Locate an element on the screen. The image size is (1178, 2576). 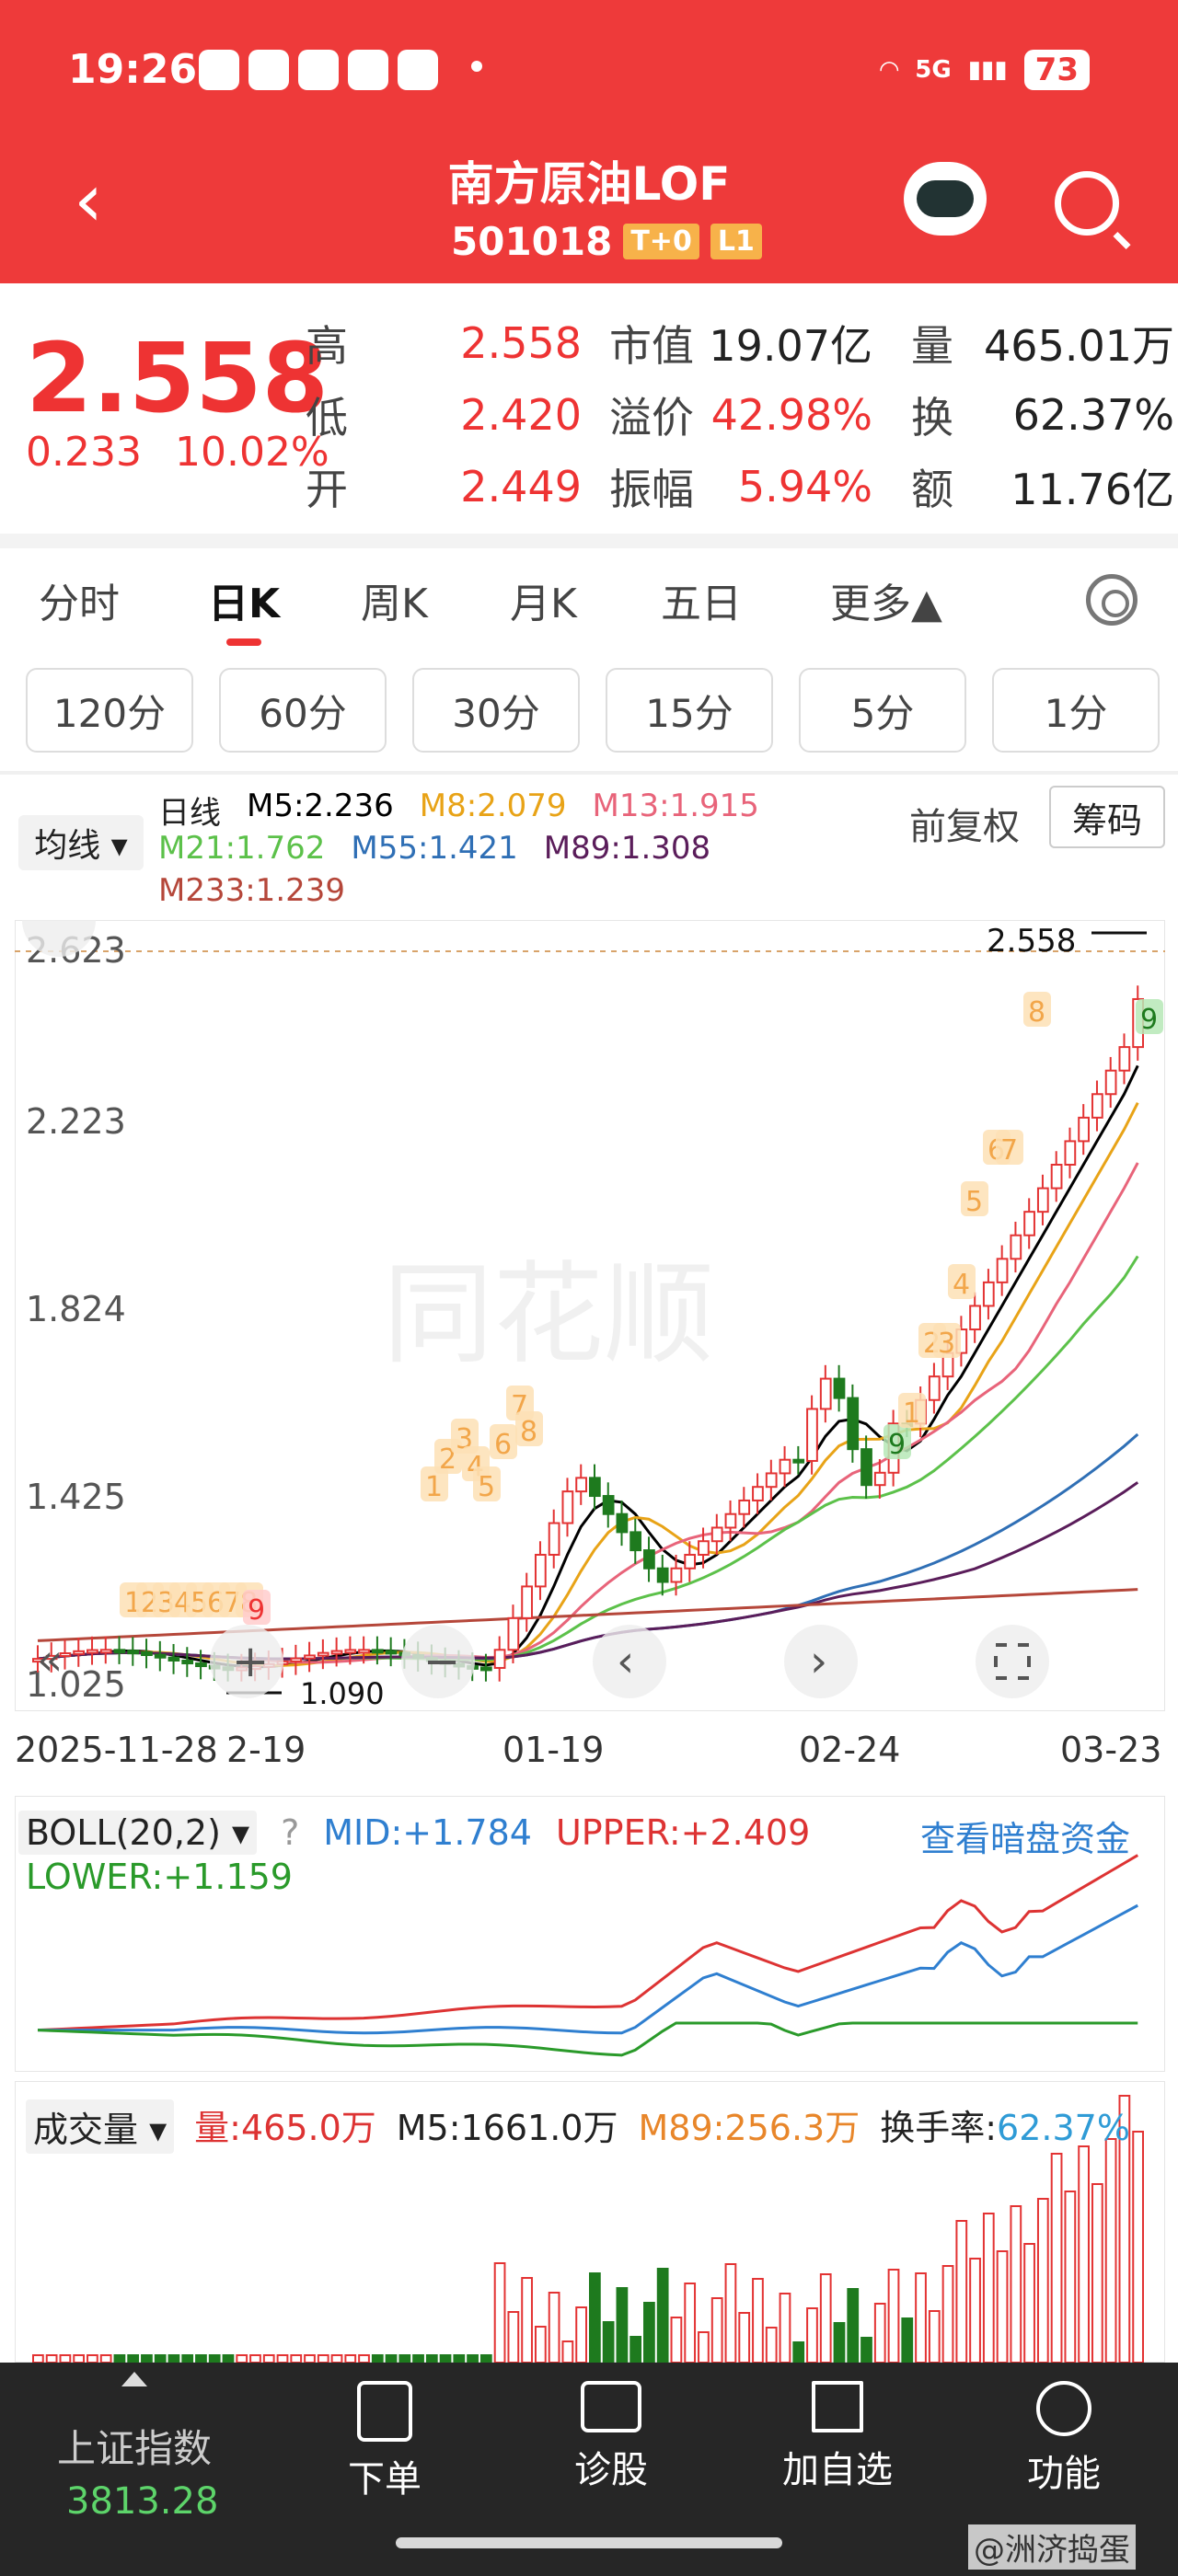
boll-lower: LOWER:+1.159 is located at coordinates (159, 1877).